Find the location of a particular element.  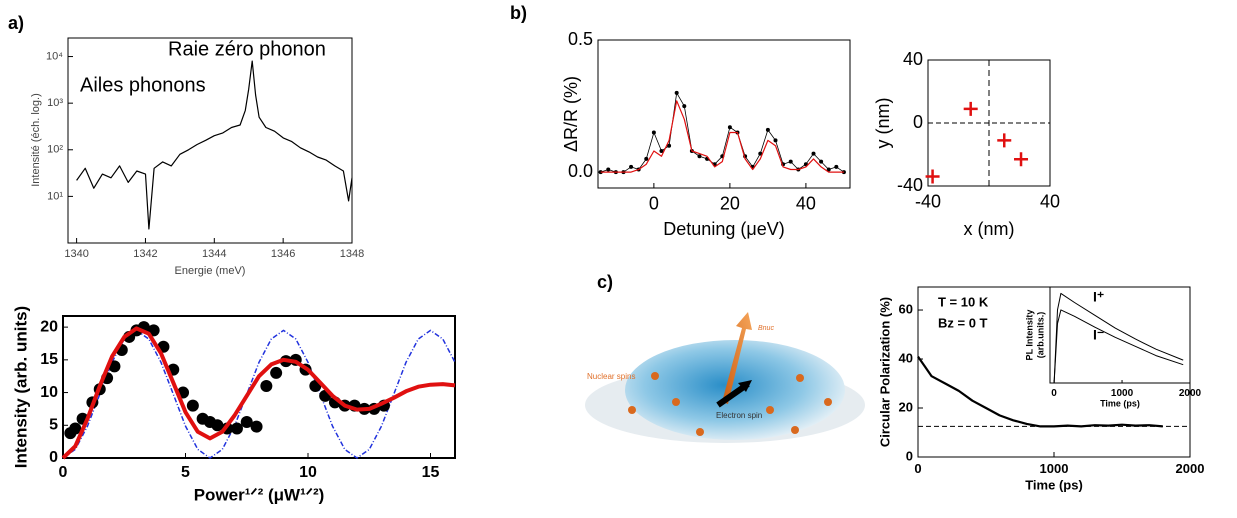

annotation: T = 10 K is located at coordinates (963, 301).